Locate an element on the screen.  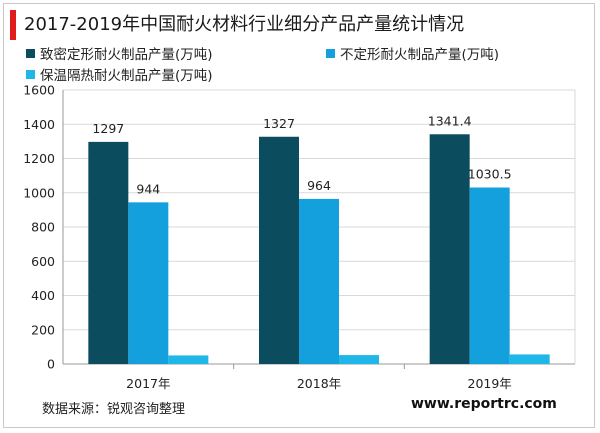
source-note: 数据来源：锐观咨询整理 is located at coordinates (114, 409).